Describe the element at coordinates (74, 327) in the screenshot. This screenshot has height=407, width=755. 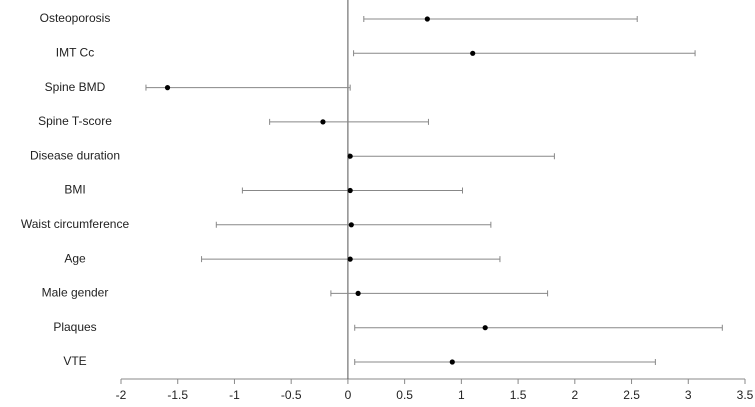
I see `category-label: Plaques` at that location.